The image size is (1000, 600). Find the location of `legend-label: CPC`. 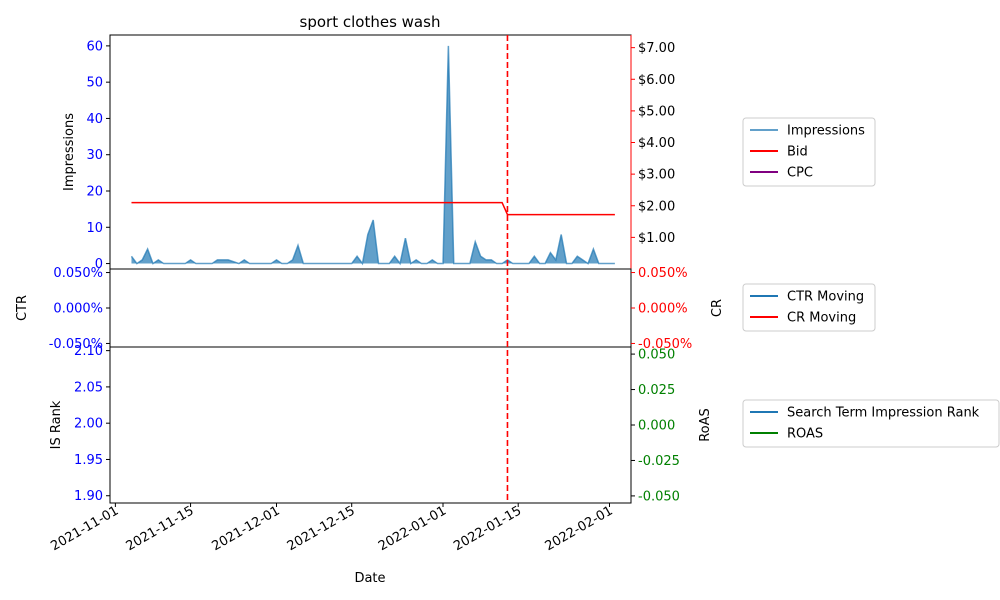

legend-label: CPC is located at coordinates (800, 173).